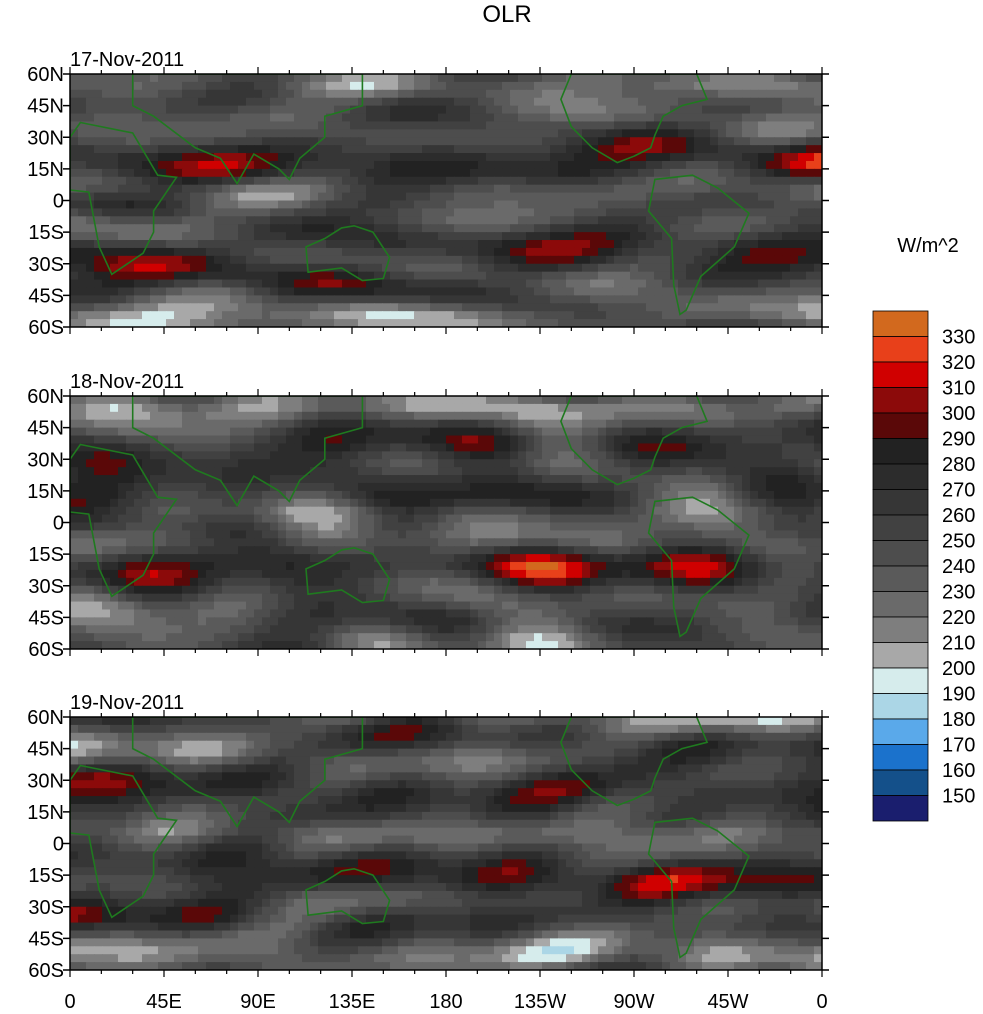 The image size is (983, 1014). Describe the element at coordinates (727, 1002) in the screenshot. I see `lon-label: 45W` at that location.